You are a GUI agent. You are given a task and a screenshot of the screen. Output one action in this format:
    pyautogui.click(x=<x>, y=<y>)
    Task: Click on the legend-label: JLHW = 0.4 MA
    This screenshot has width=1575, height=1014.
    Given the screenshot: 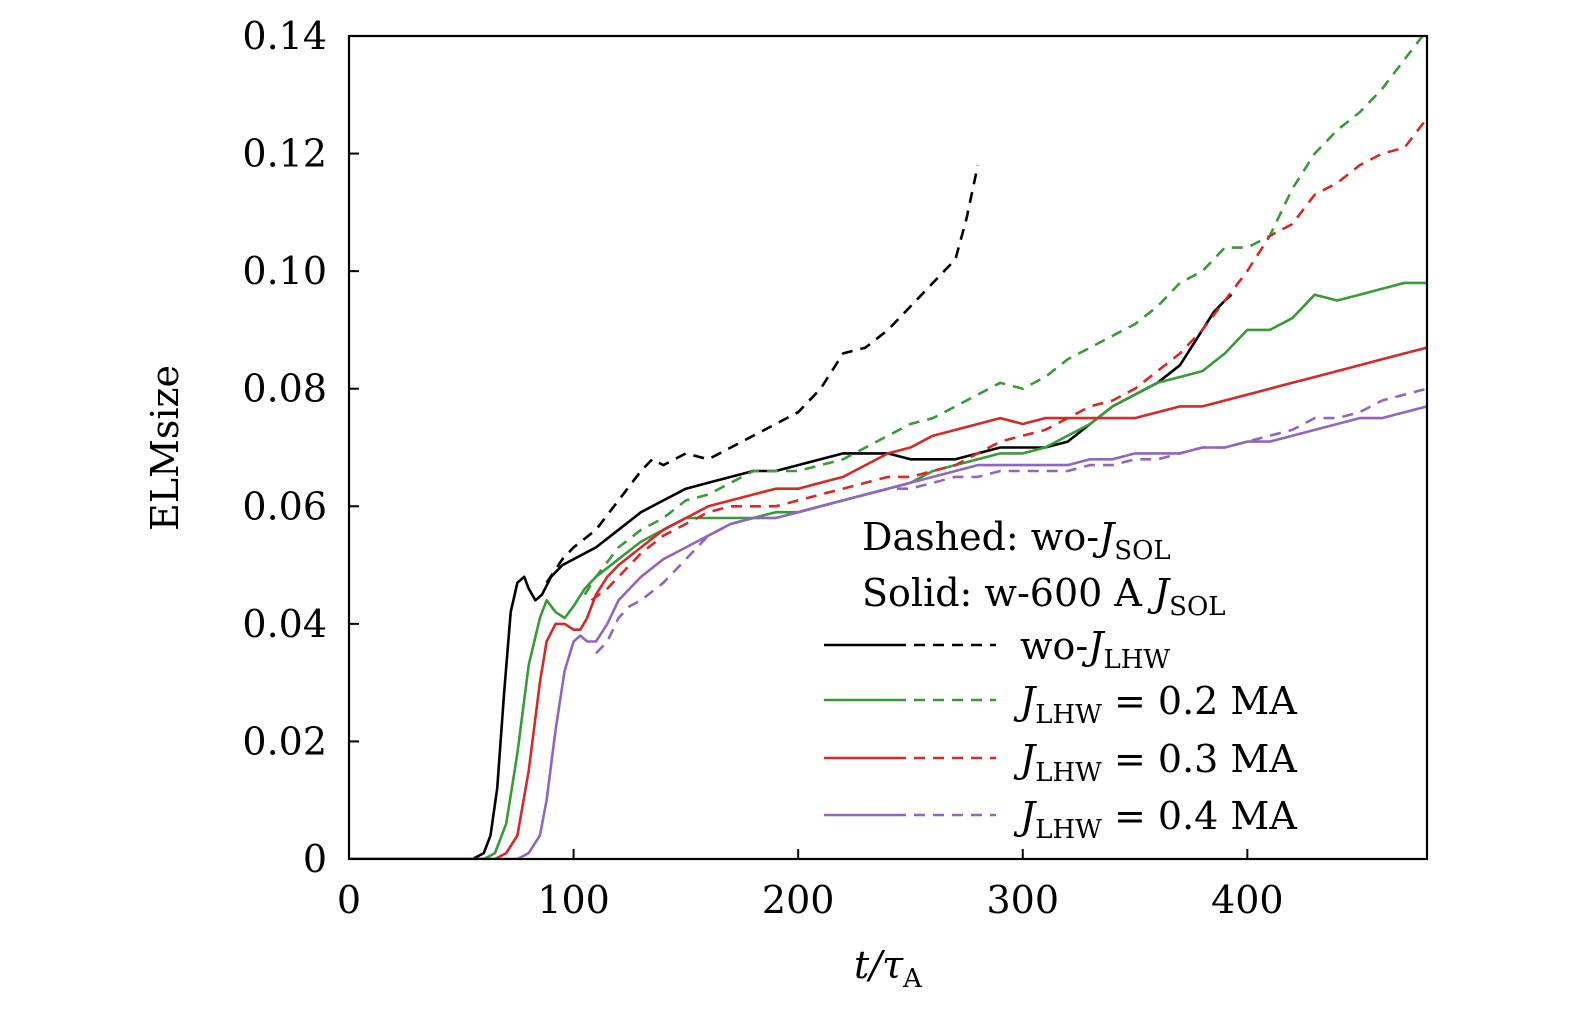 What is the action you would take?
    pyautogui.click(x=1155, y=819)
    